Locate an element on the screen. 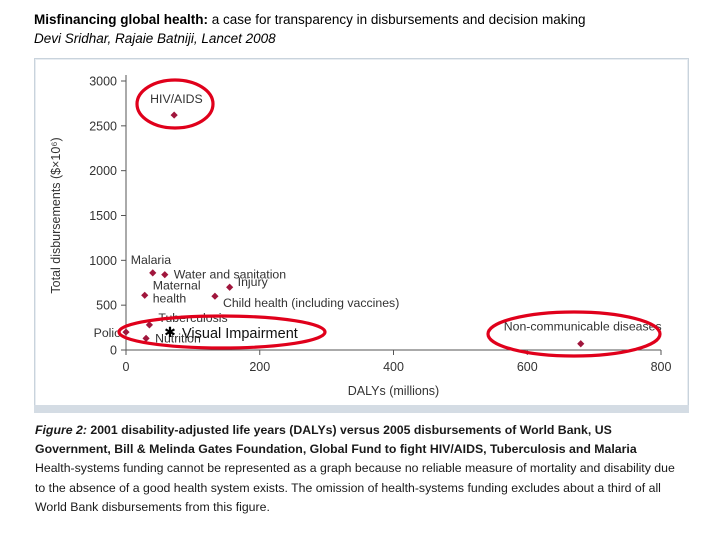  point-label: Polio is located at coordinates (108, 333).